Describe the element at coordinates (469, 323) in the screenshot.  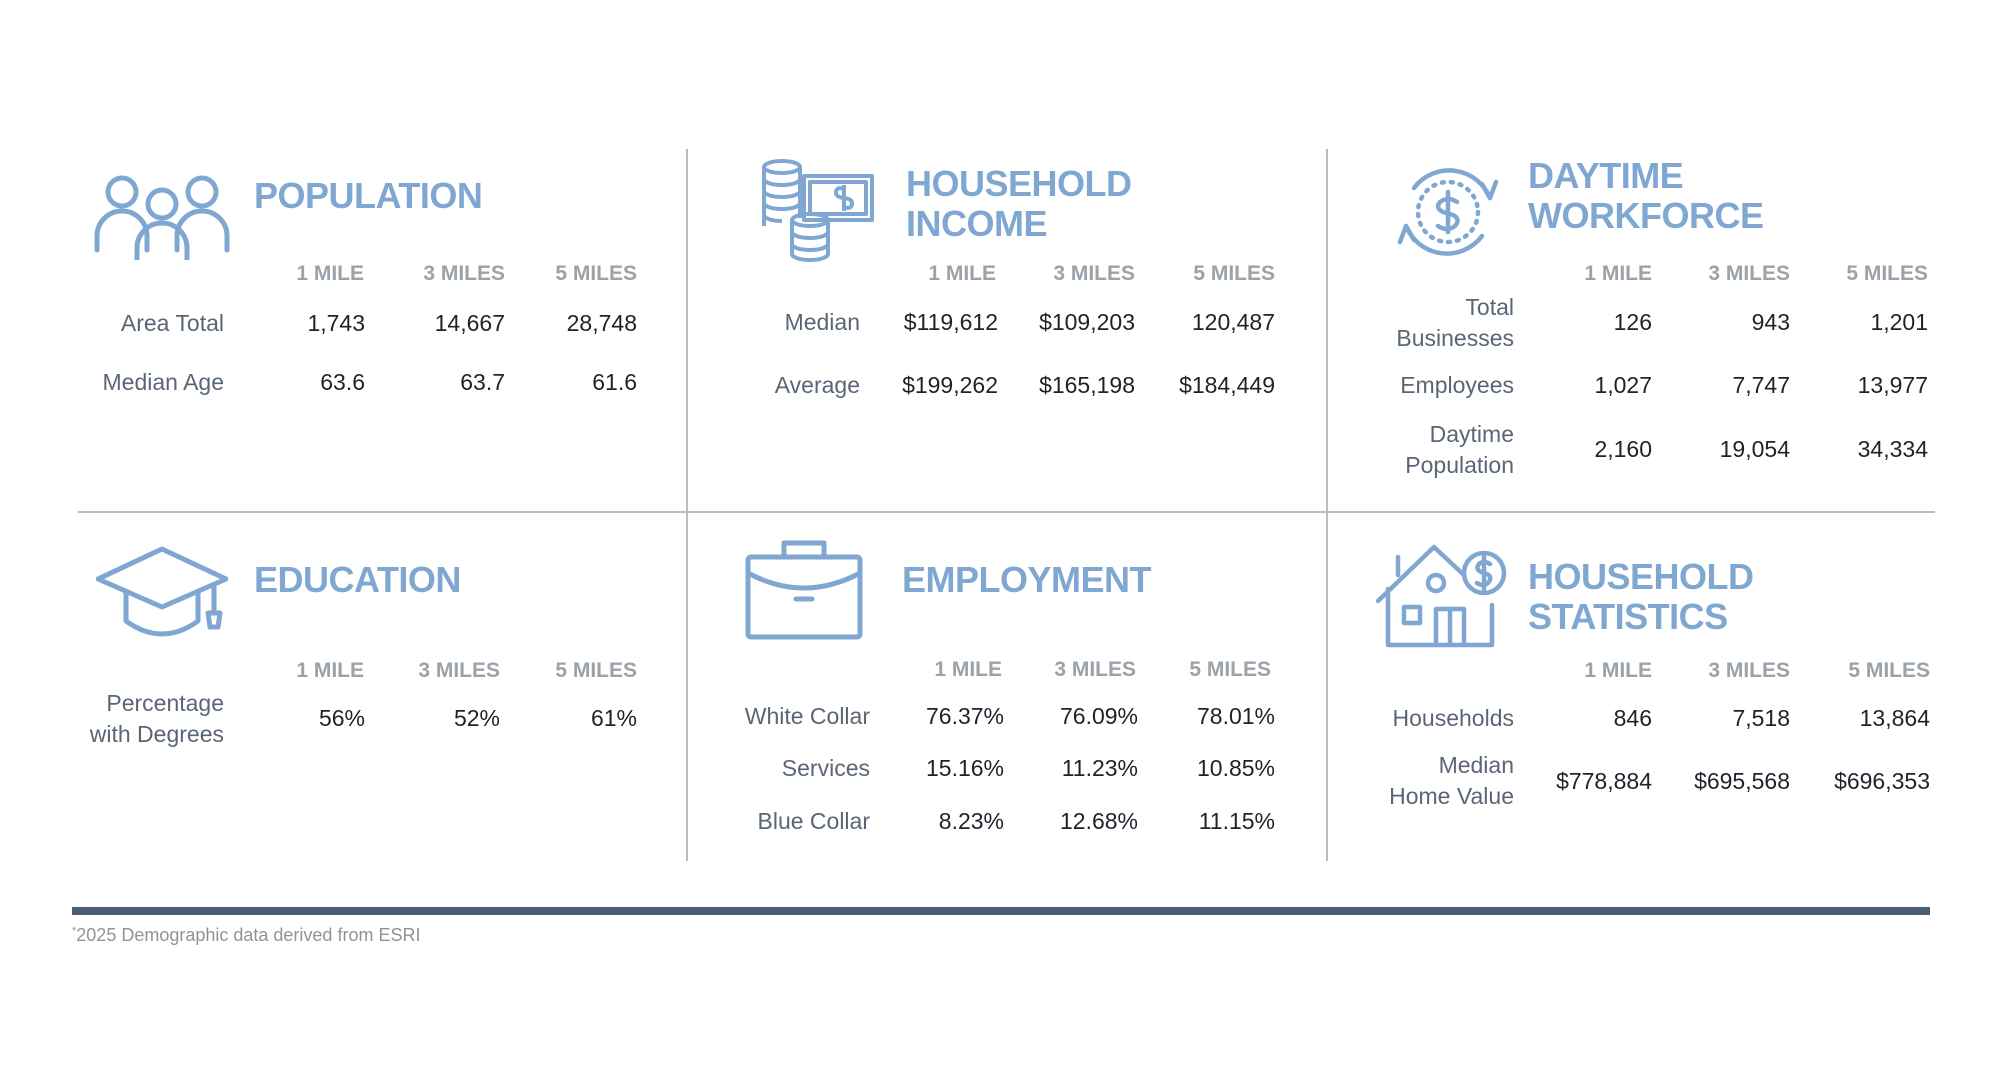
I see `value-3-miles: 14,667` at that location.